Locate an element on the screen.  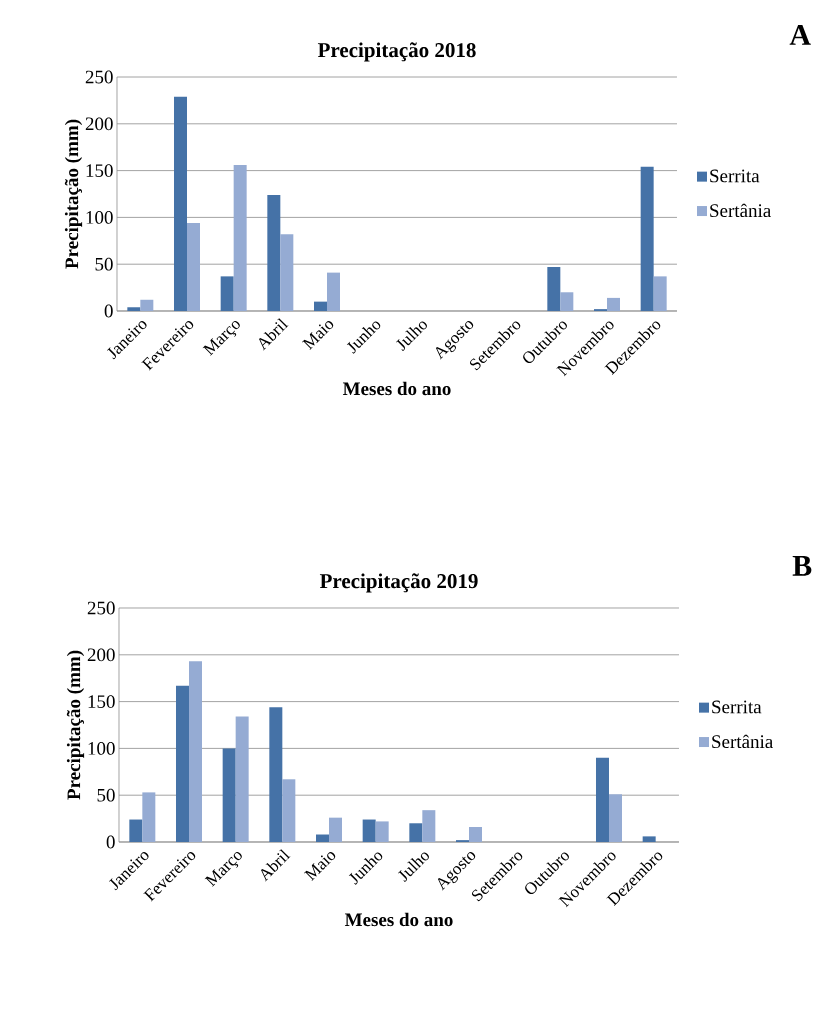
chart-title: Precipitação 2018 is located at coordinates (396, 52).